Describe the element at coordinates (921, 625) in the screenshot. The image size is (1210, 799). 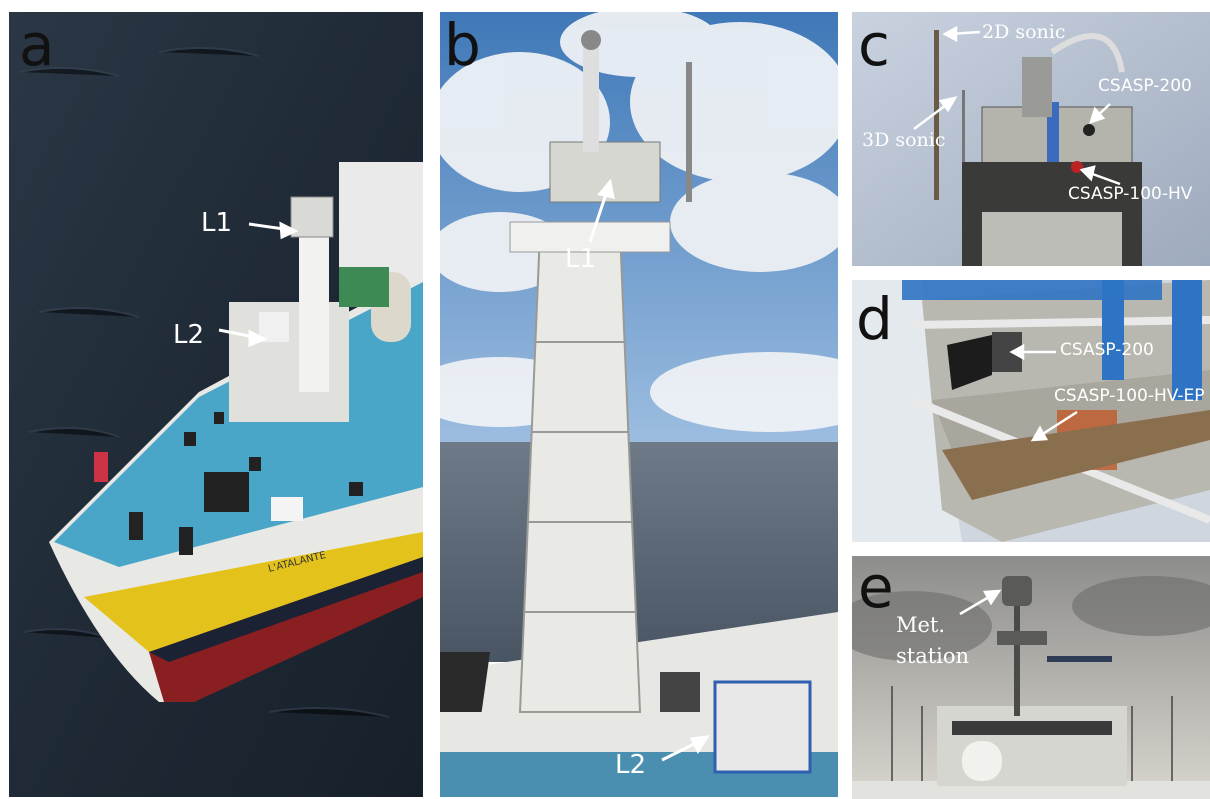
I see `panel-e-annotation-met: Met.` at that location.